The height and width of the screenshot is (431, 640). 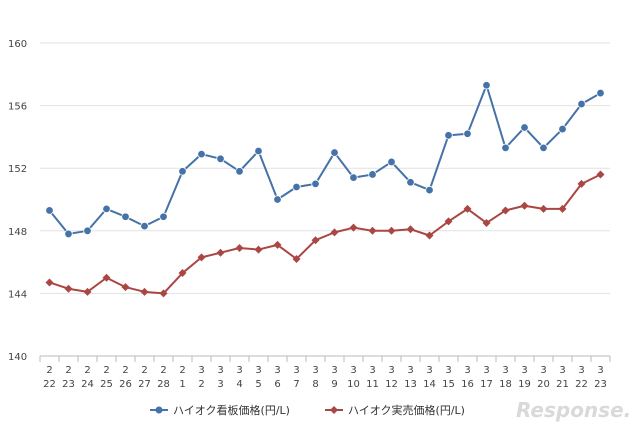 I want to click on legend-item-billboard-price: ハイオク看板価格(円/L), so click(x=220, y=410).